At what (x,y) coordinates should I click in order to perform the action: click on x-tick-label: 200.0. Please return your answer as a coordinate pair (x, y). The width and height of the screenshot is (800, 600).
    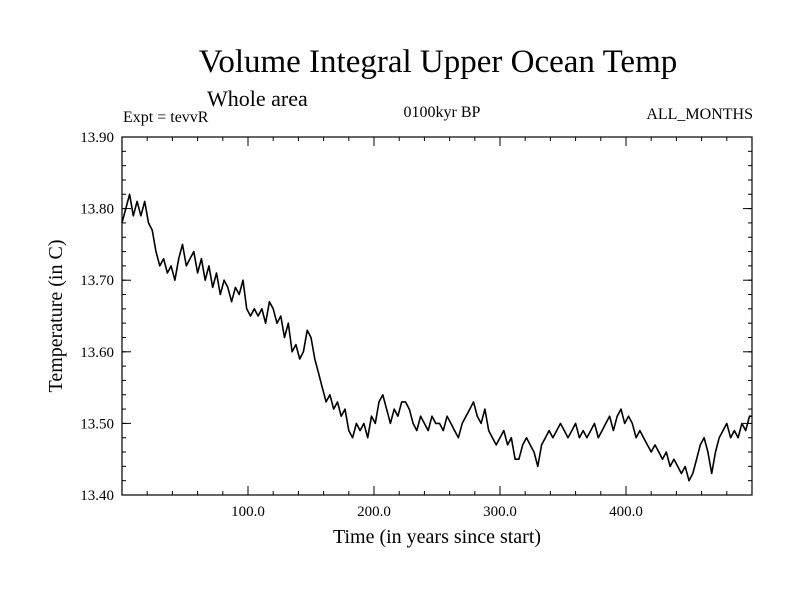
    Looking at the image, I should click on (374, 512).